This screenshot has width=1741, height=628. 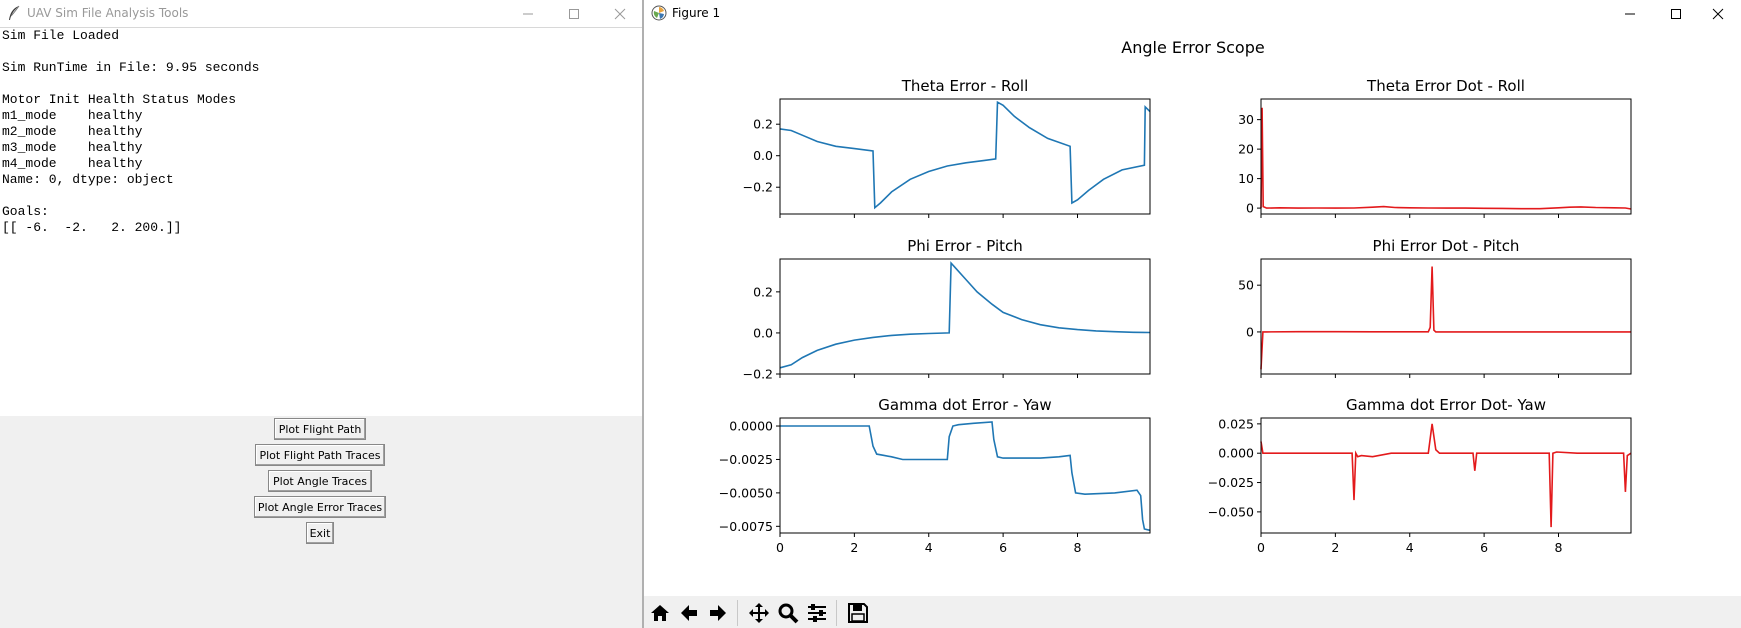 I want to click on configure-subplots-button, so click(x=817, y=613).